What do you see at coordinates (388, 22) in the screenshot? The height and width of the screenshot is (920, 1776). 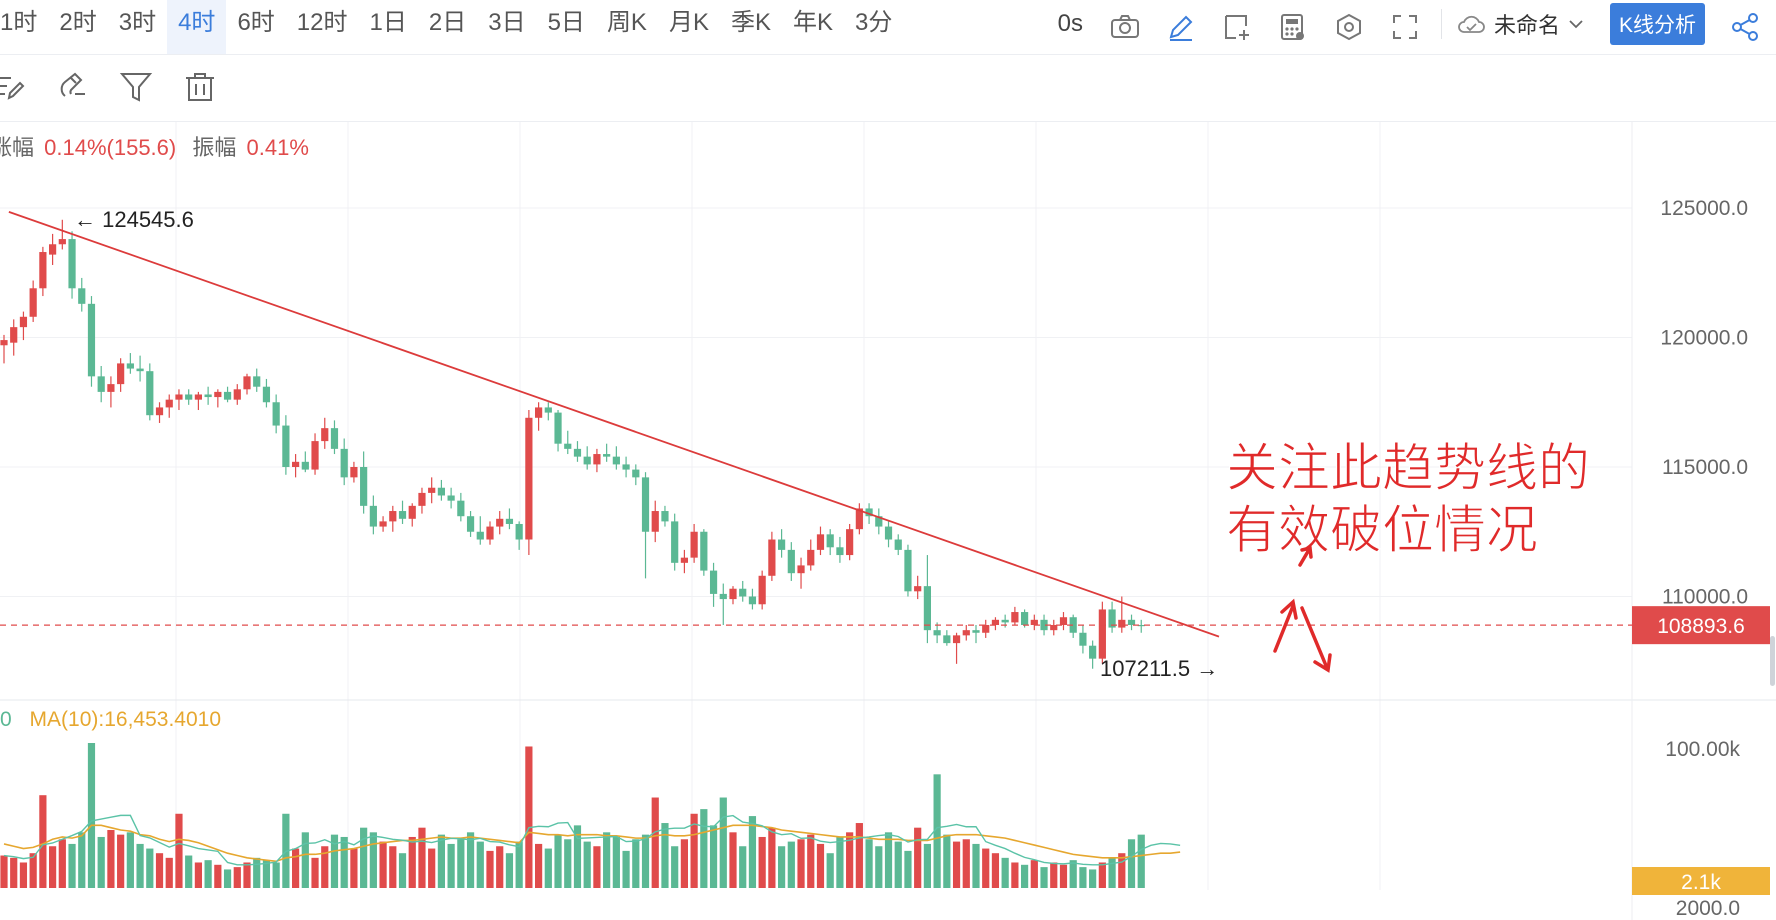 I see `interval-tab: 1日` at bounding box center [388, 22].